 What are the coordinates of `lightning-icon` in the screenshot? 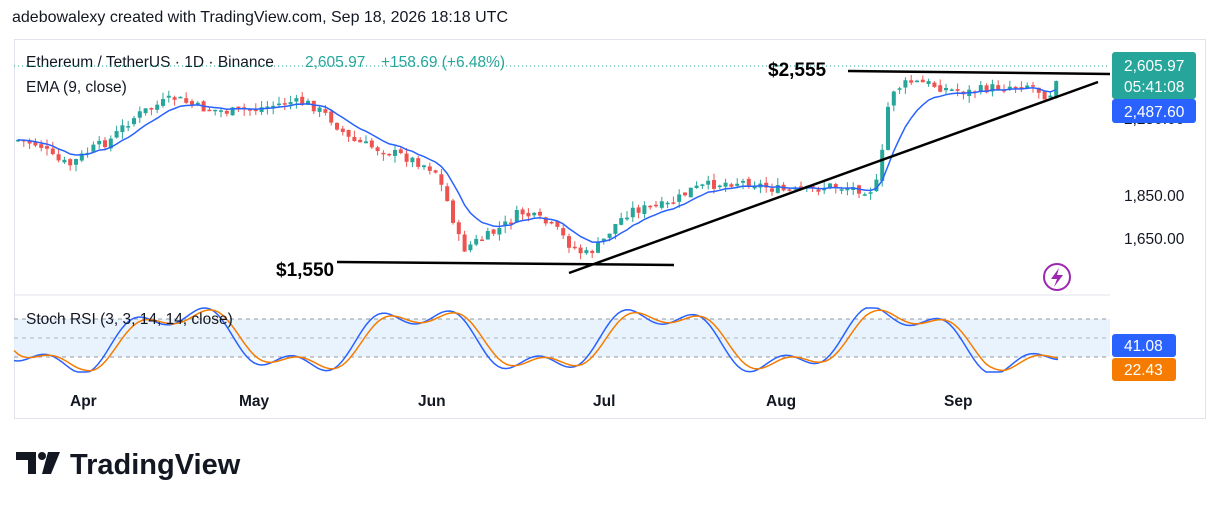 It's located at (1057, 277).